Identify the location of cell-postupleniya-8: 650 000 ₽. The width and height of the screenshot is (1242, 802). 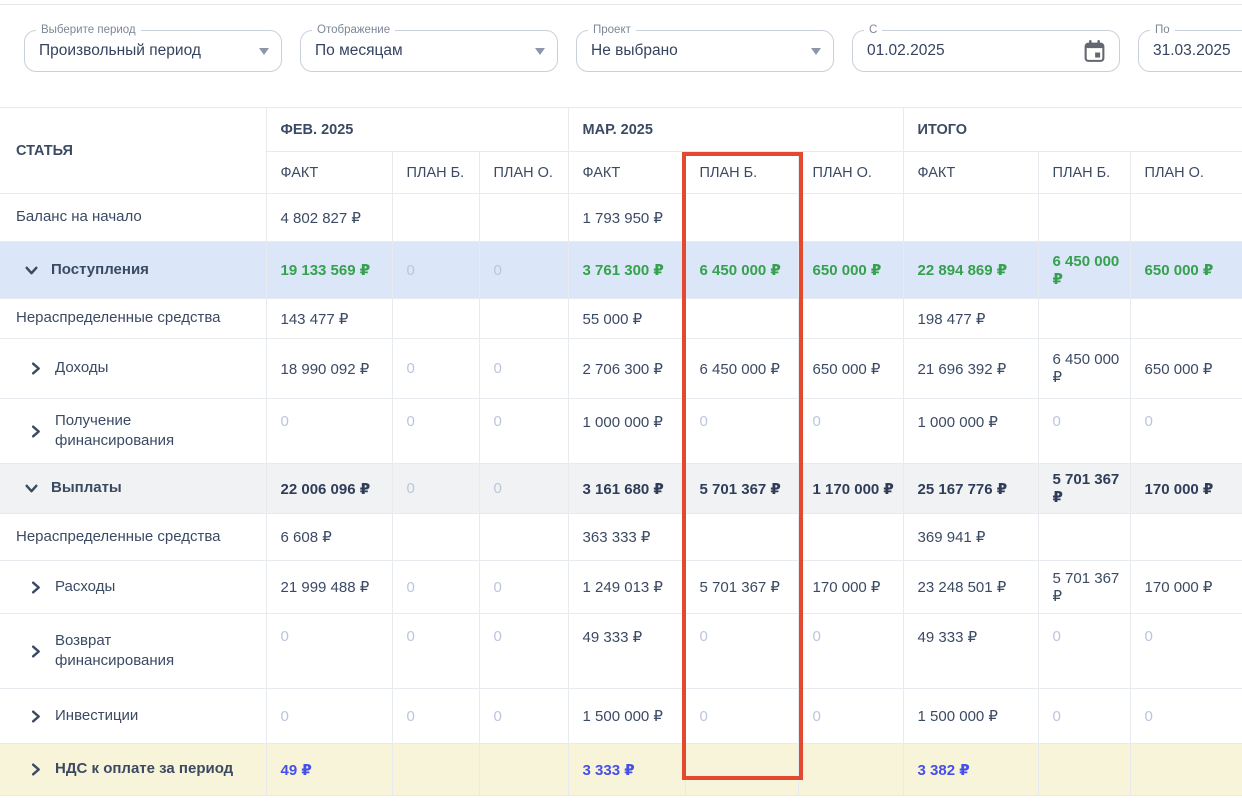
(1186, 270).